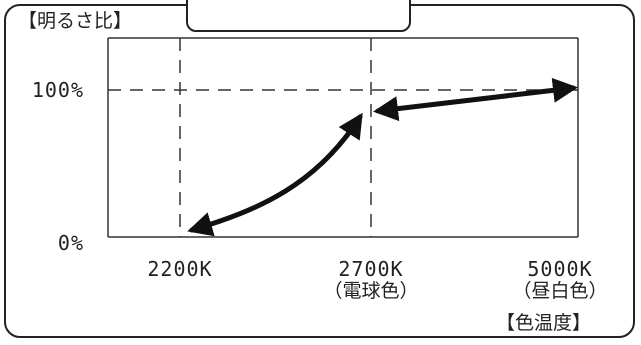 The height and width of the screenshot is (345, 641). What do you see at coordinates (180, 269) in the screenshot?
I see `x-tick-label-2200k: 2200K` at bounding box center [180, 269].